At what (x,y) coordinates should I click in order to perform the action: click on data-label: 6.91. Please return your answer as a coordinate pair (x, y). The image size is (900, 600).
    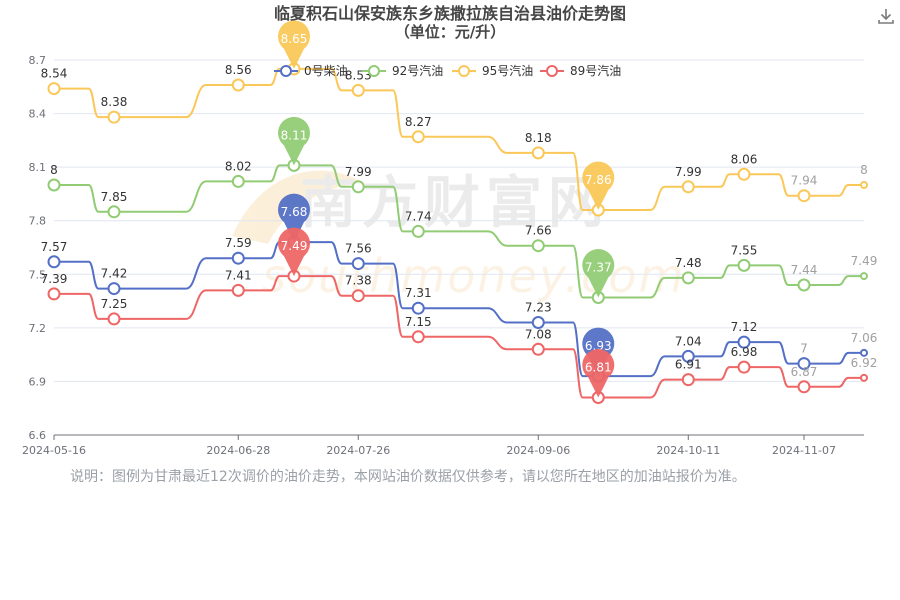
    Looking at the image, I should click on (688, 365).